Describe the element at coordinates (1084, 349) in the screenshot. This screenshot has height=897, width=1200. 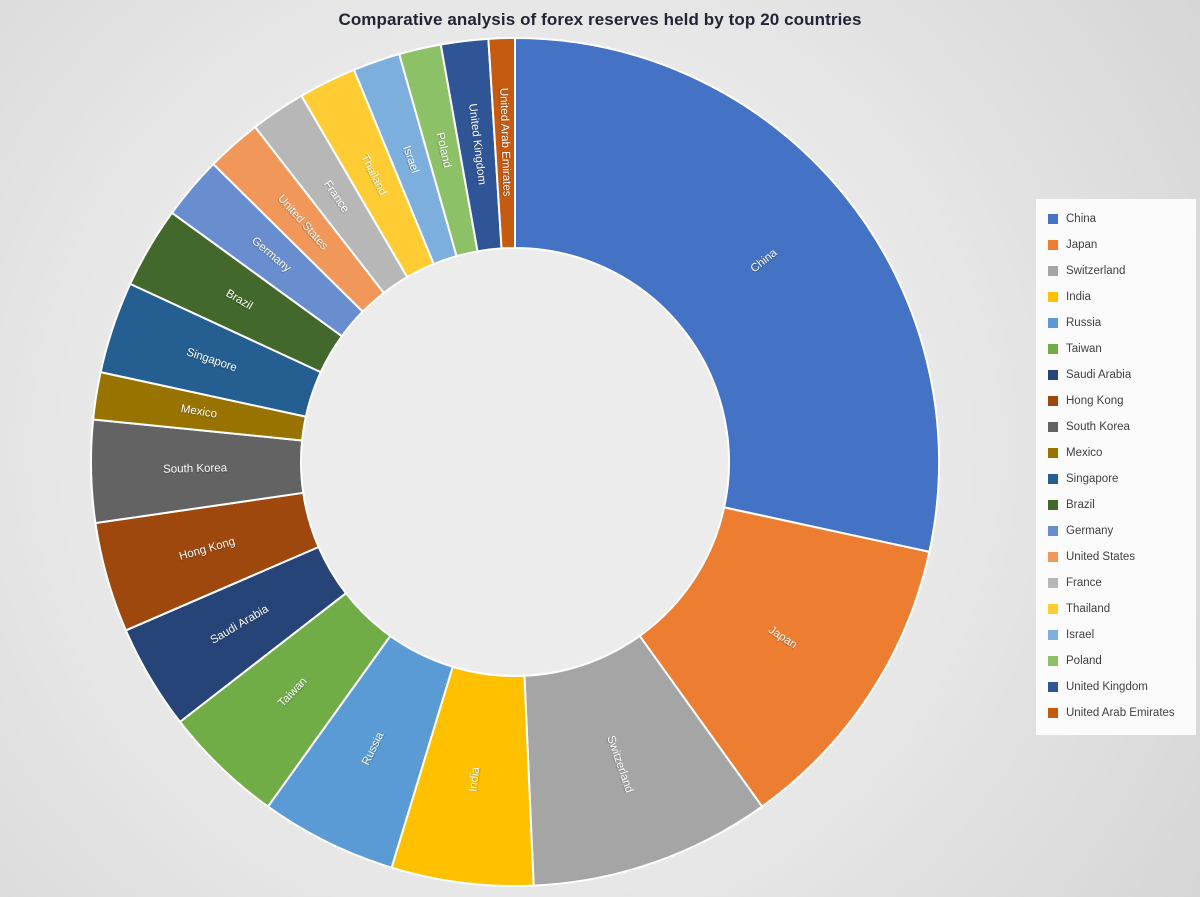
I see `legend-label-taiwan: Taiwan` at that location.